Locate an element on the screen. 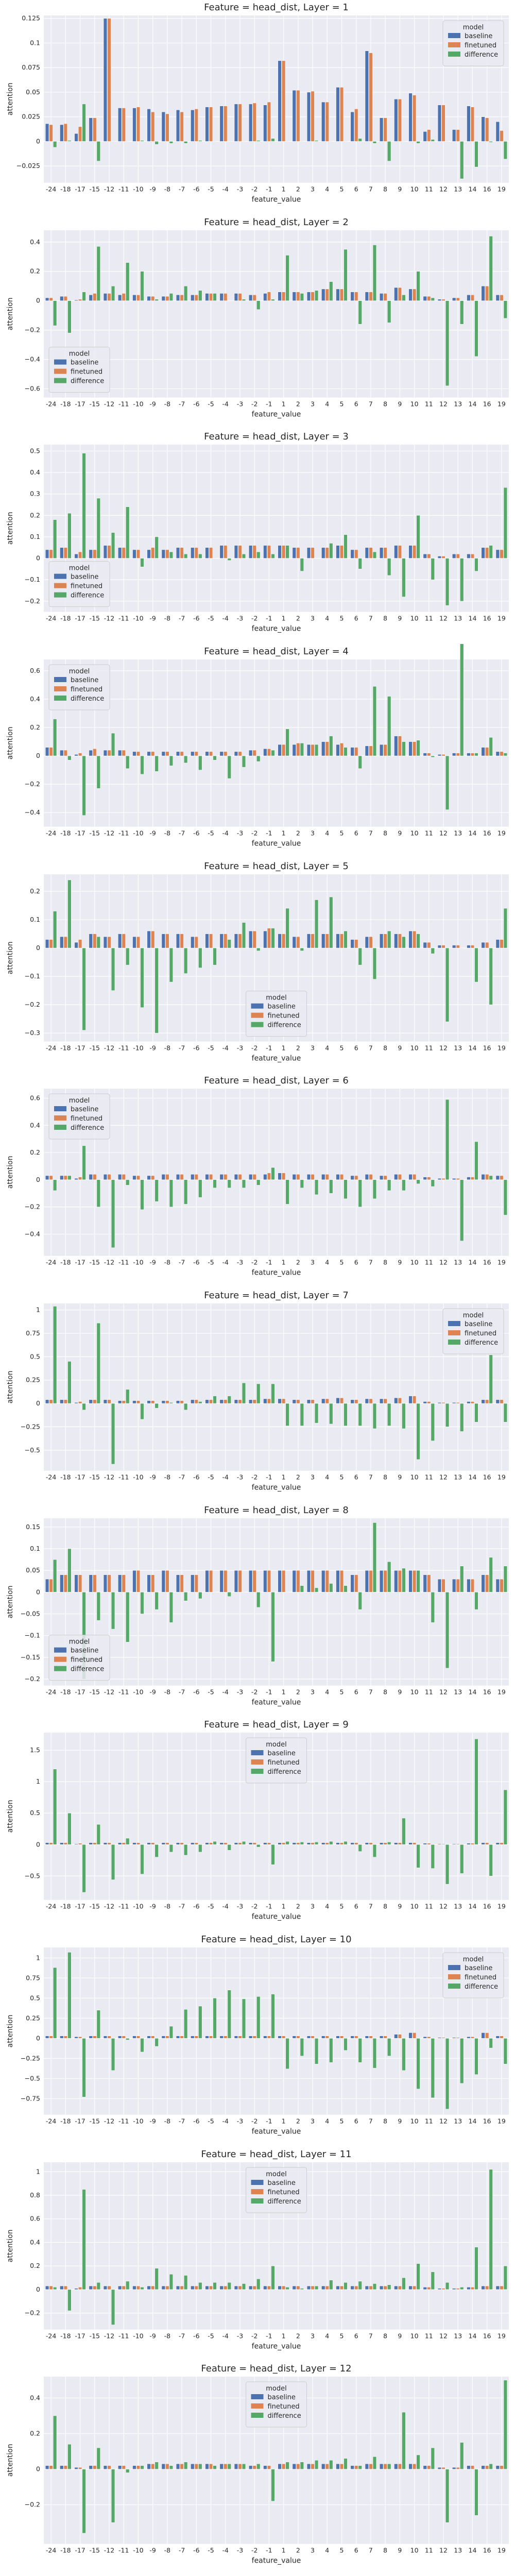  x-tick-label: -4 is located at coordinates (226, 1477).